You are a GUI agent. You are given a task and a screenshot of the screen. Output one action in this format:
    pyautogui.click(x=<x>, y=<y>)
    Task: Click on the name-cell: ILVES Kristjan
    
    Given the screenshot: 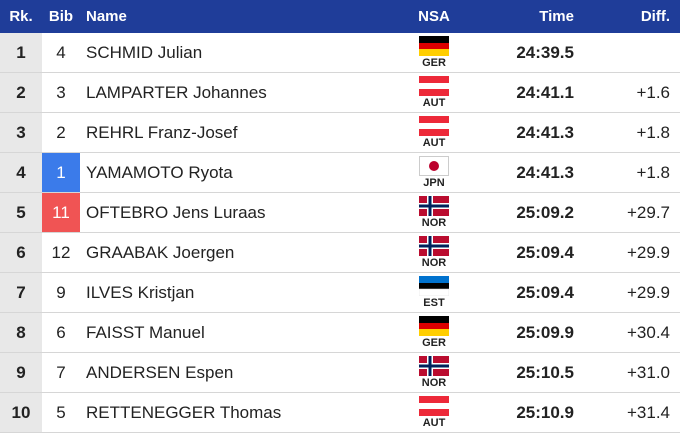 What is the action you would take?
    pyautogui.click(x=244, y=292)
    